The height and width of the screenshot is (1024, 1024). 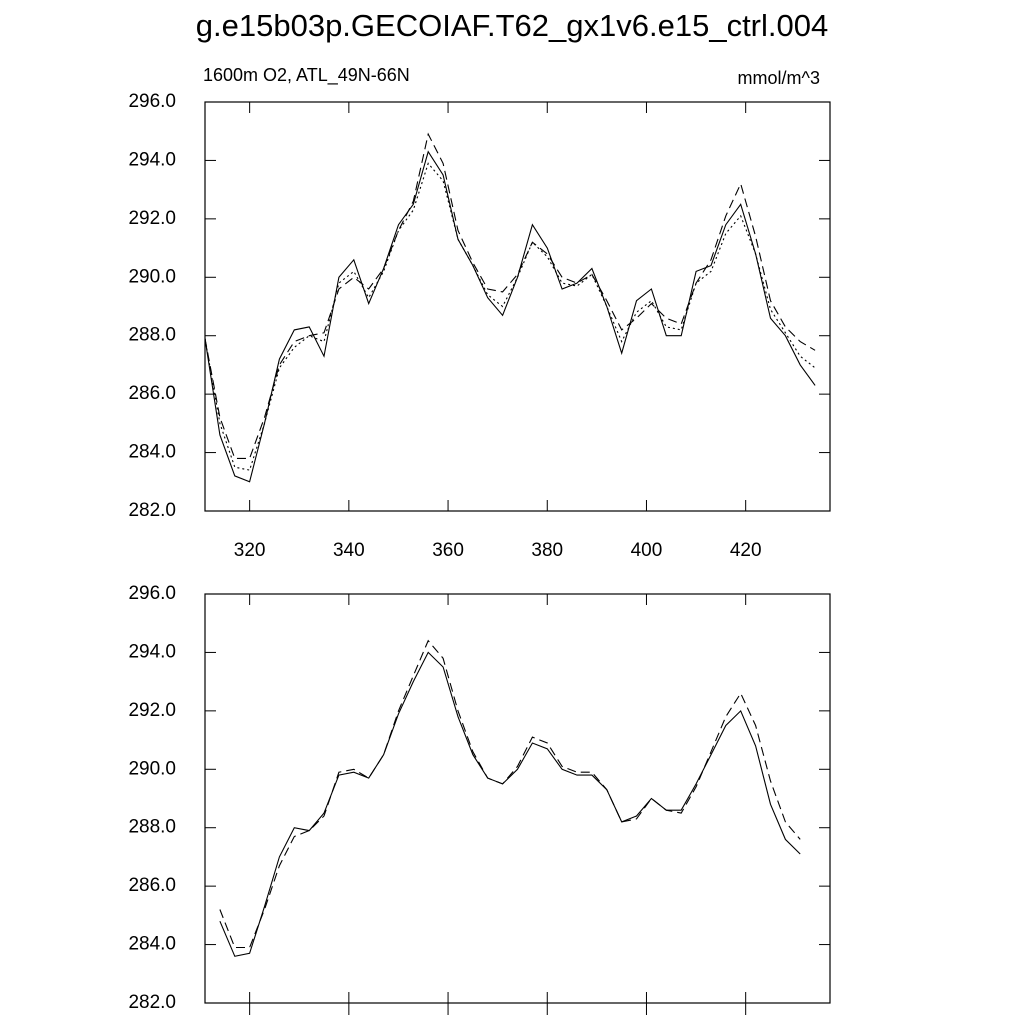 What do you see at coordinates (250, 550) in the screenshot?
I see `x-tick-label: 320` at bounding box center [250, 550].